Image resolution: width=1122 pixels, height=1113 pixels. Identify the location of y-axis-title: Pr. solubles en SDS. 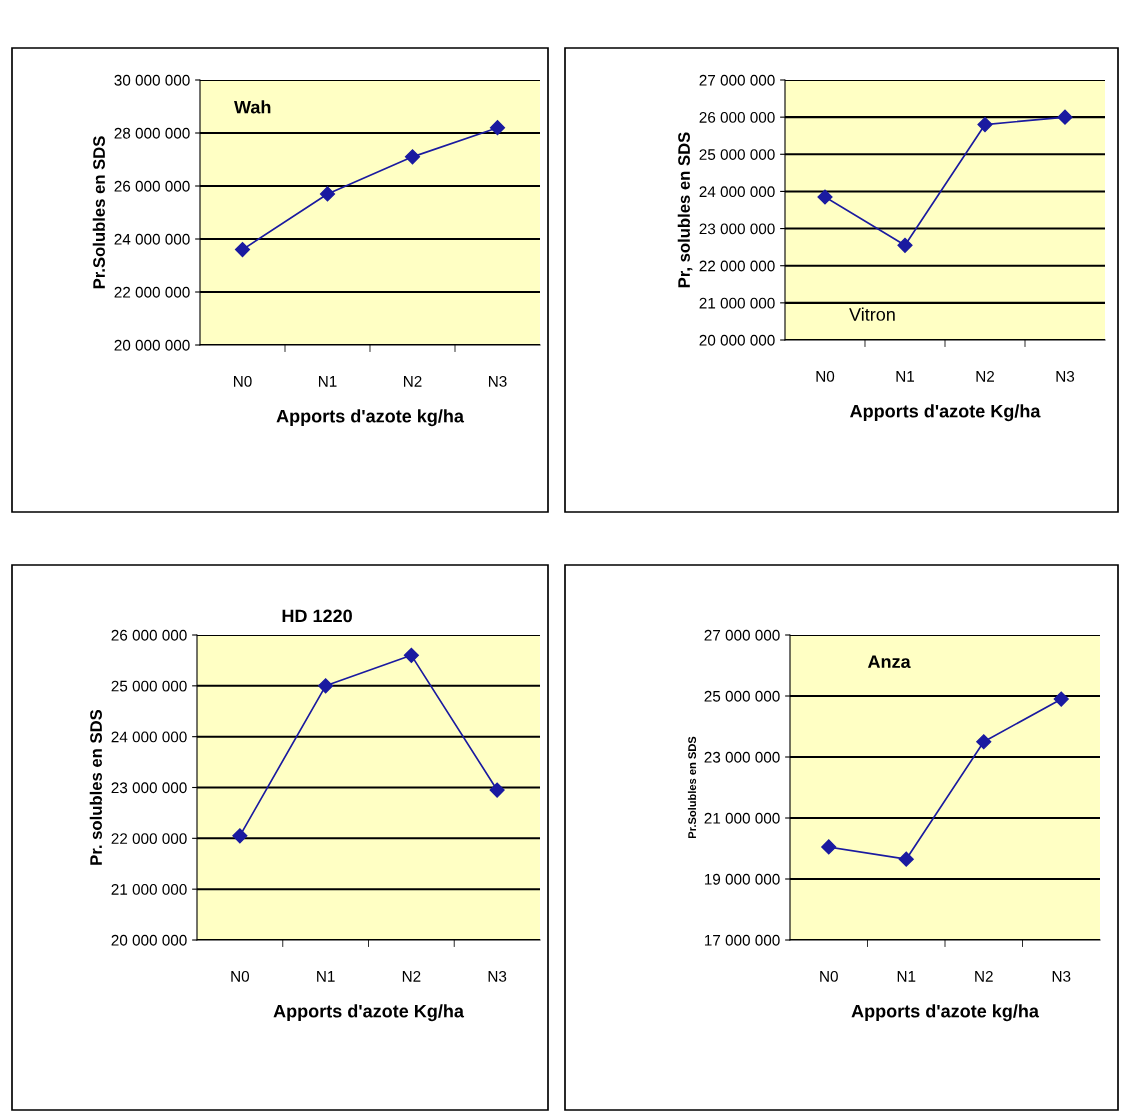
(95, 787).